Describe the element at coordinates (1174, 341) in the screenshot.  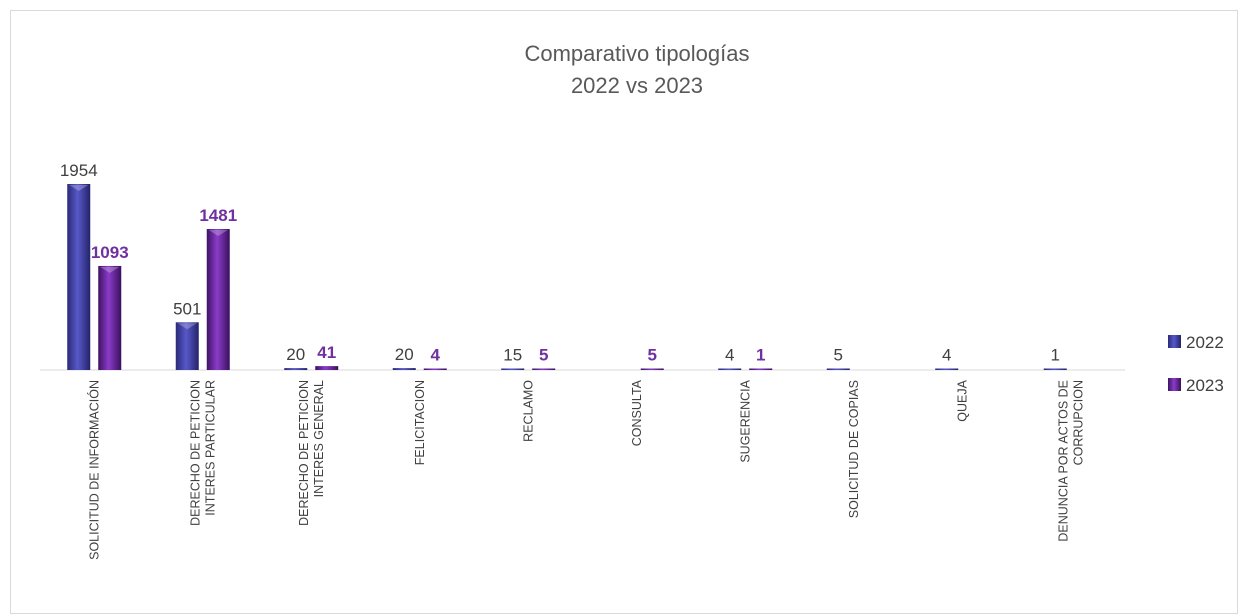
I see `legend-swatch-2022` at that location.